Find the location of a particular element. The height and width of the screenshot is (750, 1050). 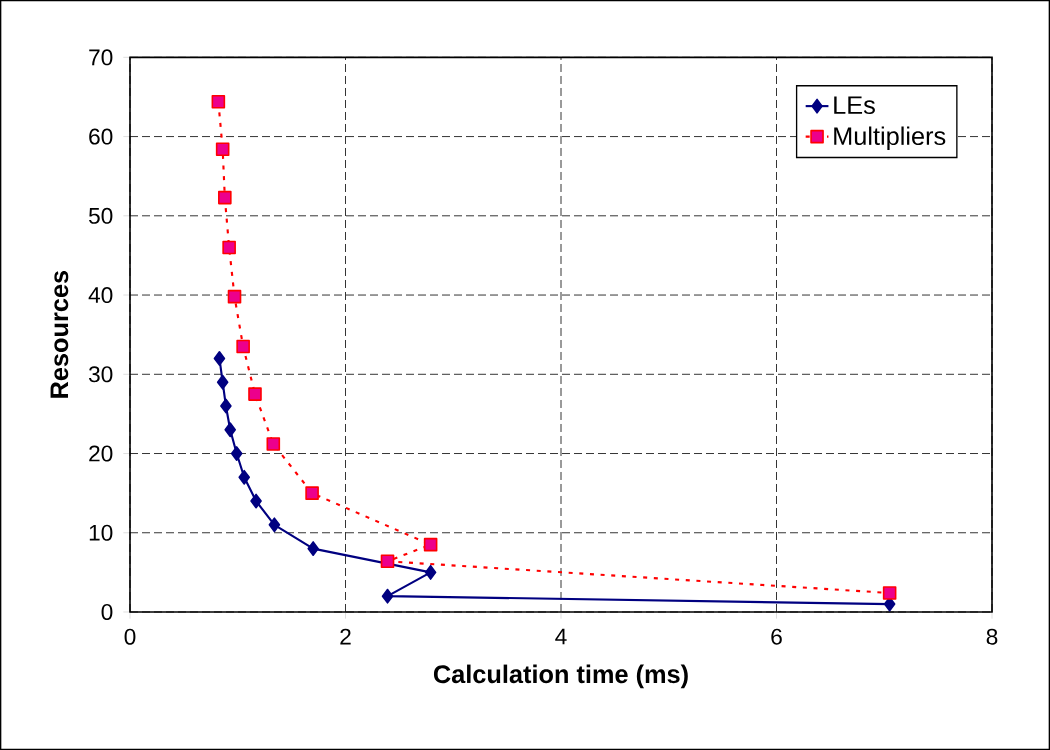

x-tick-label: 8 is located at coordinates (992, 636).